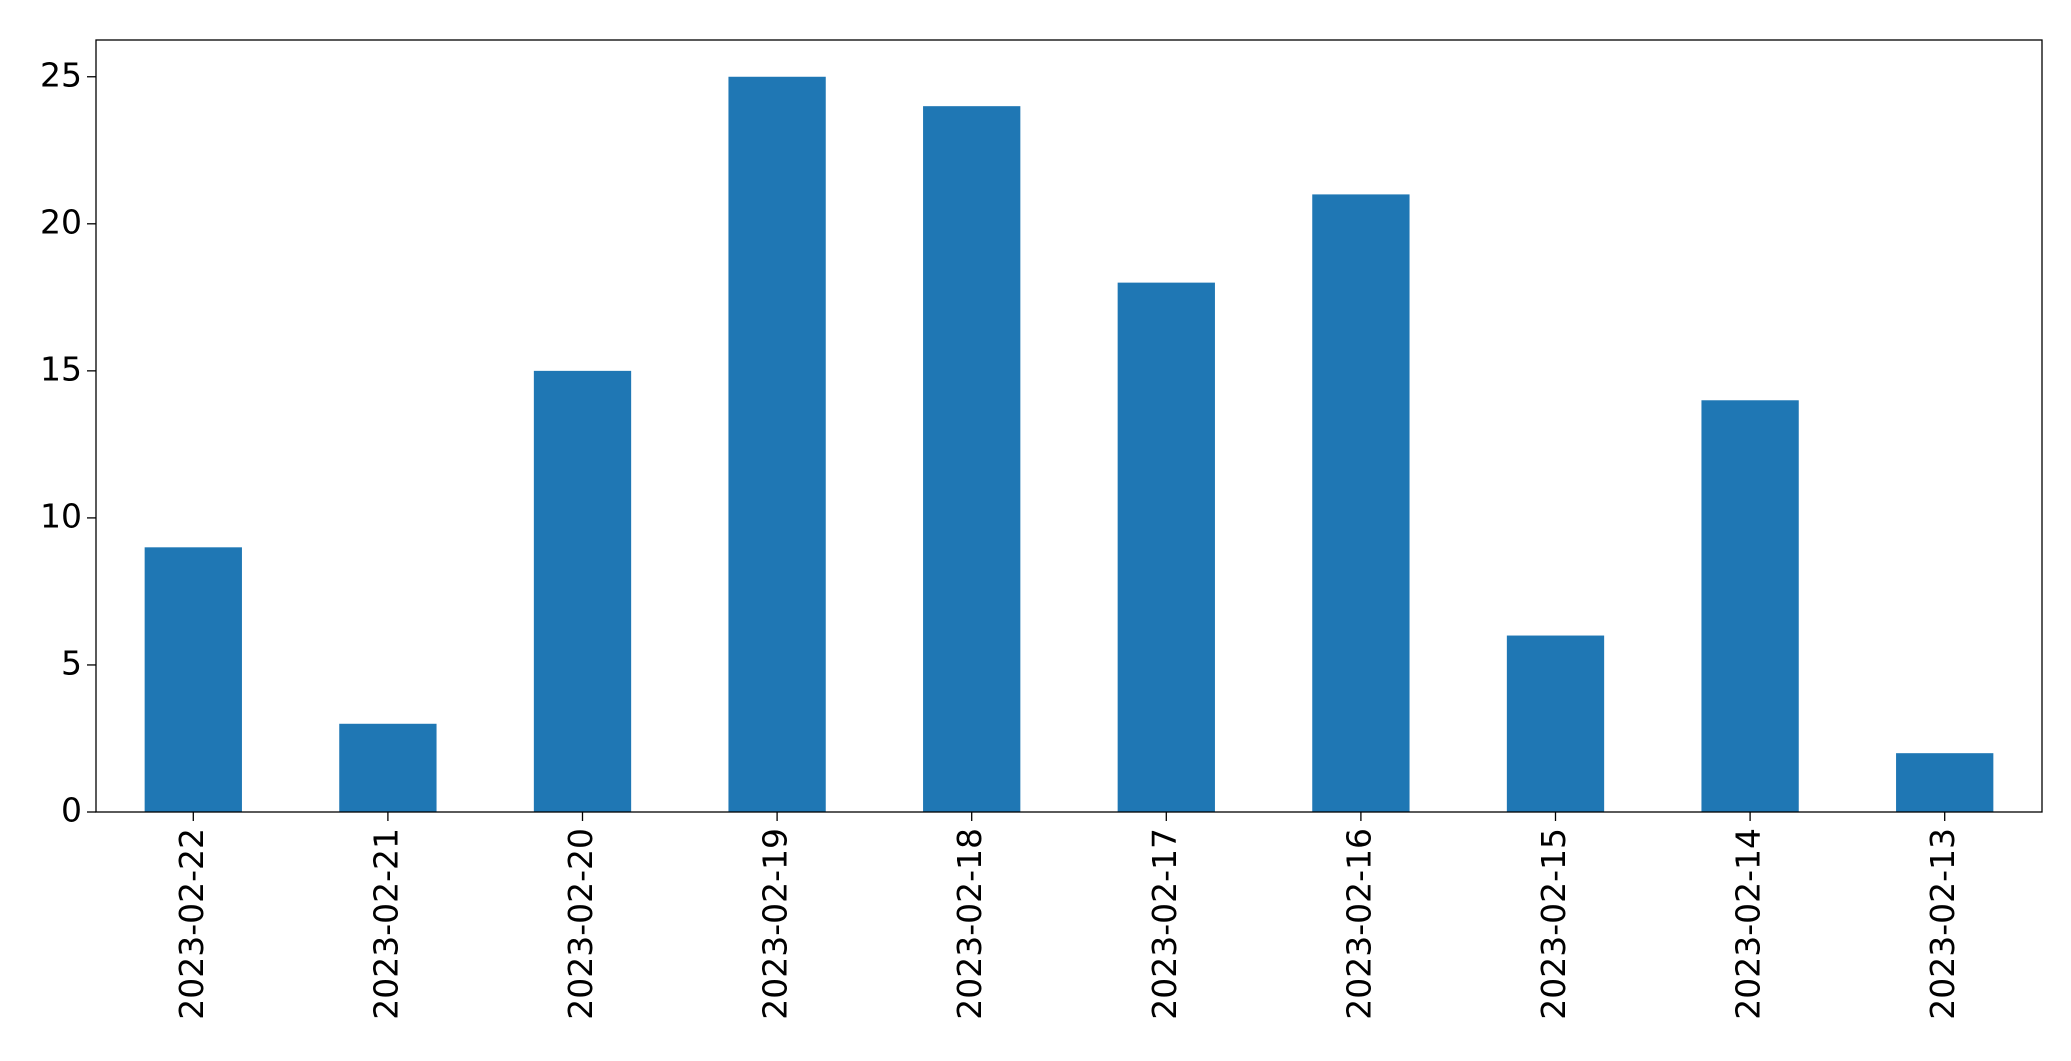 This screenshot has height=1061, width=2071. What do you see at coordinates (1164, 924) in the screenshot?
I see `x-tick-label: 2023-02-17` at bounding box center [1164, 924].